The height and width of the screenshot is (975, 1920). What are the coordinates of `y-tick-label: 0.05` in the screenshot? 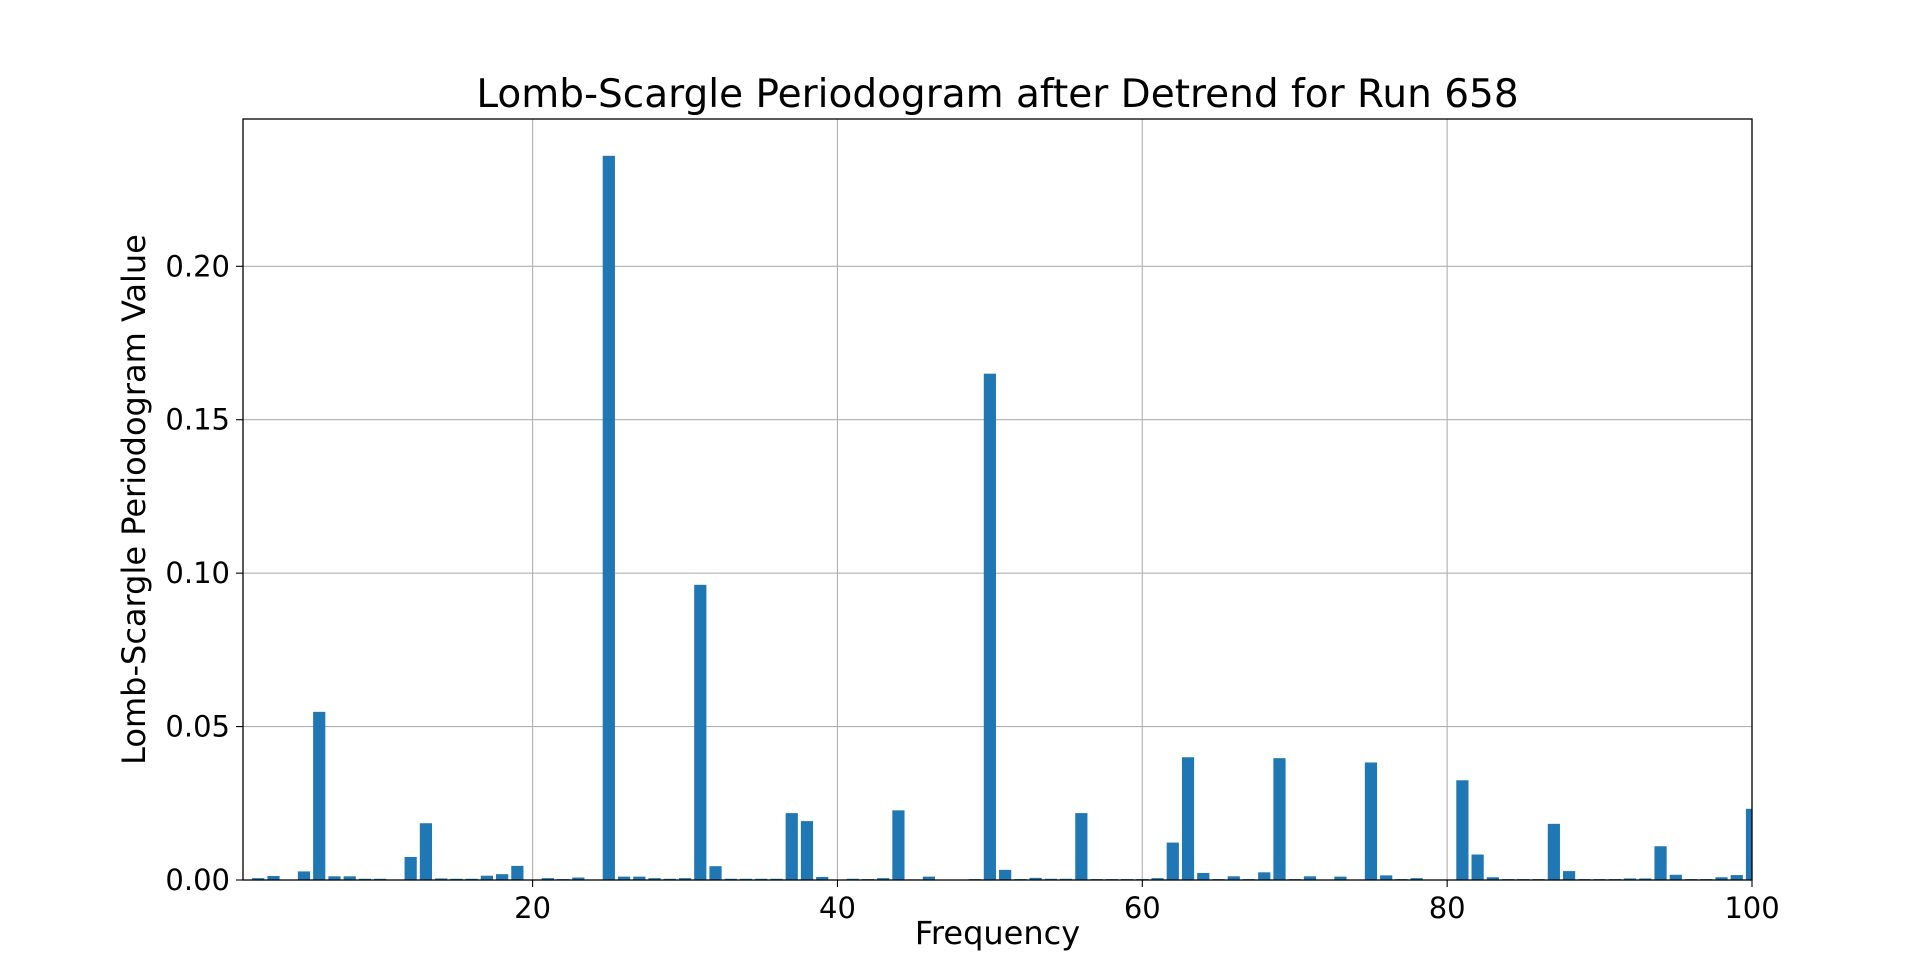 It's located at (197, 727).